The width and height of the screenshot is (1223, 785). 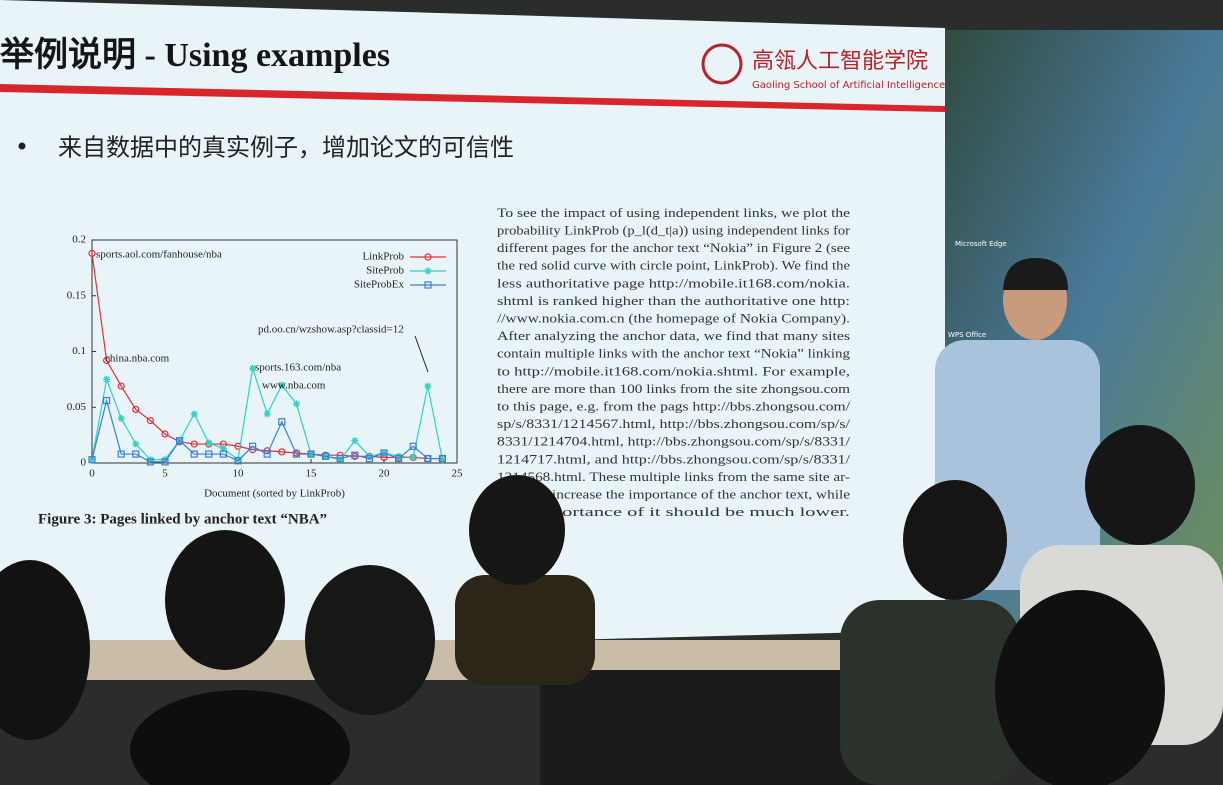 I want to click on x-tick-label: 5, so click(x=165, y=474).